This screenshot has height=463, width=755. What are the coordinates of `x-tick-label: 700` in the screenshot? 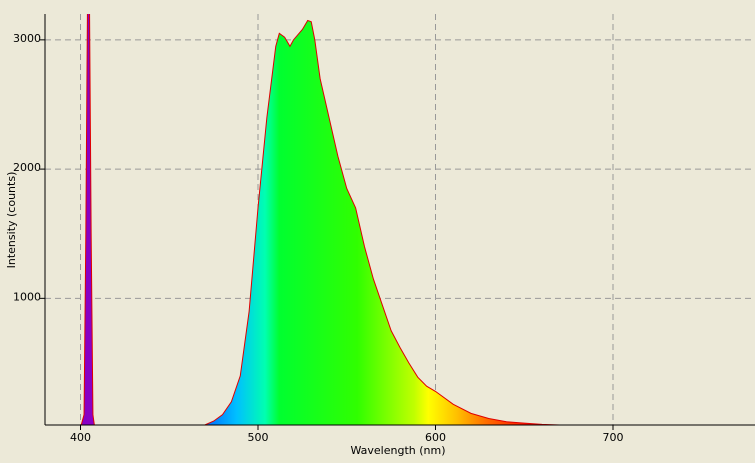 It's located at (613, 437).